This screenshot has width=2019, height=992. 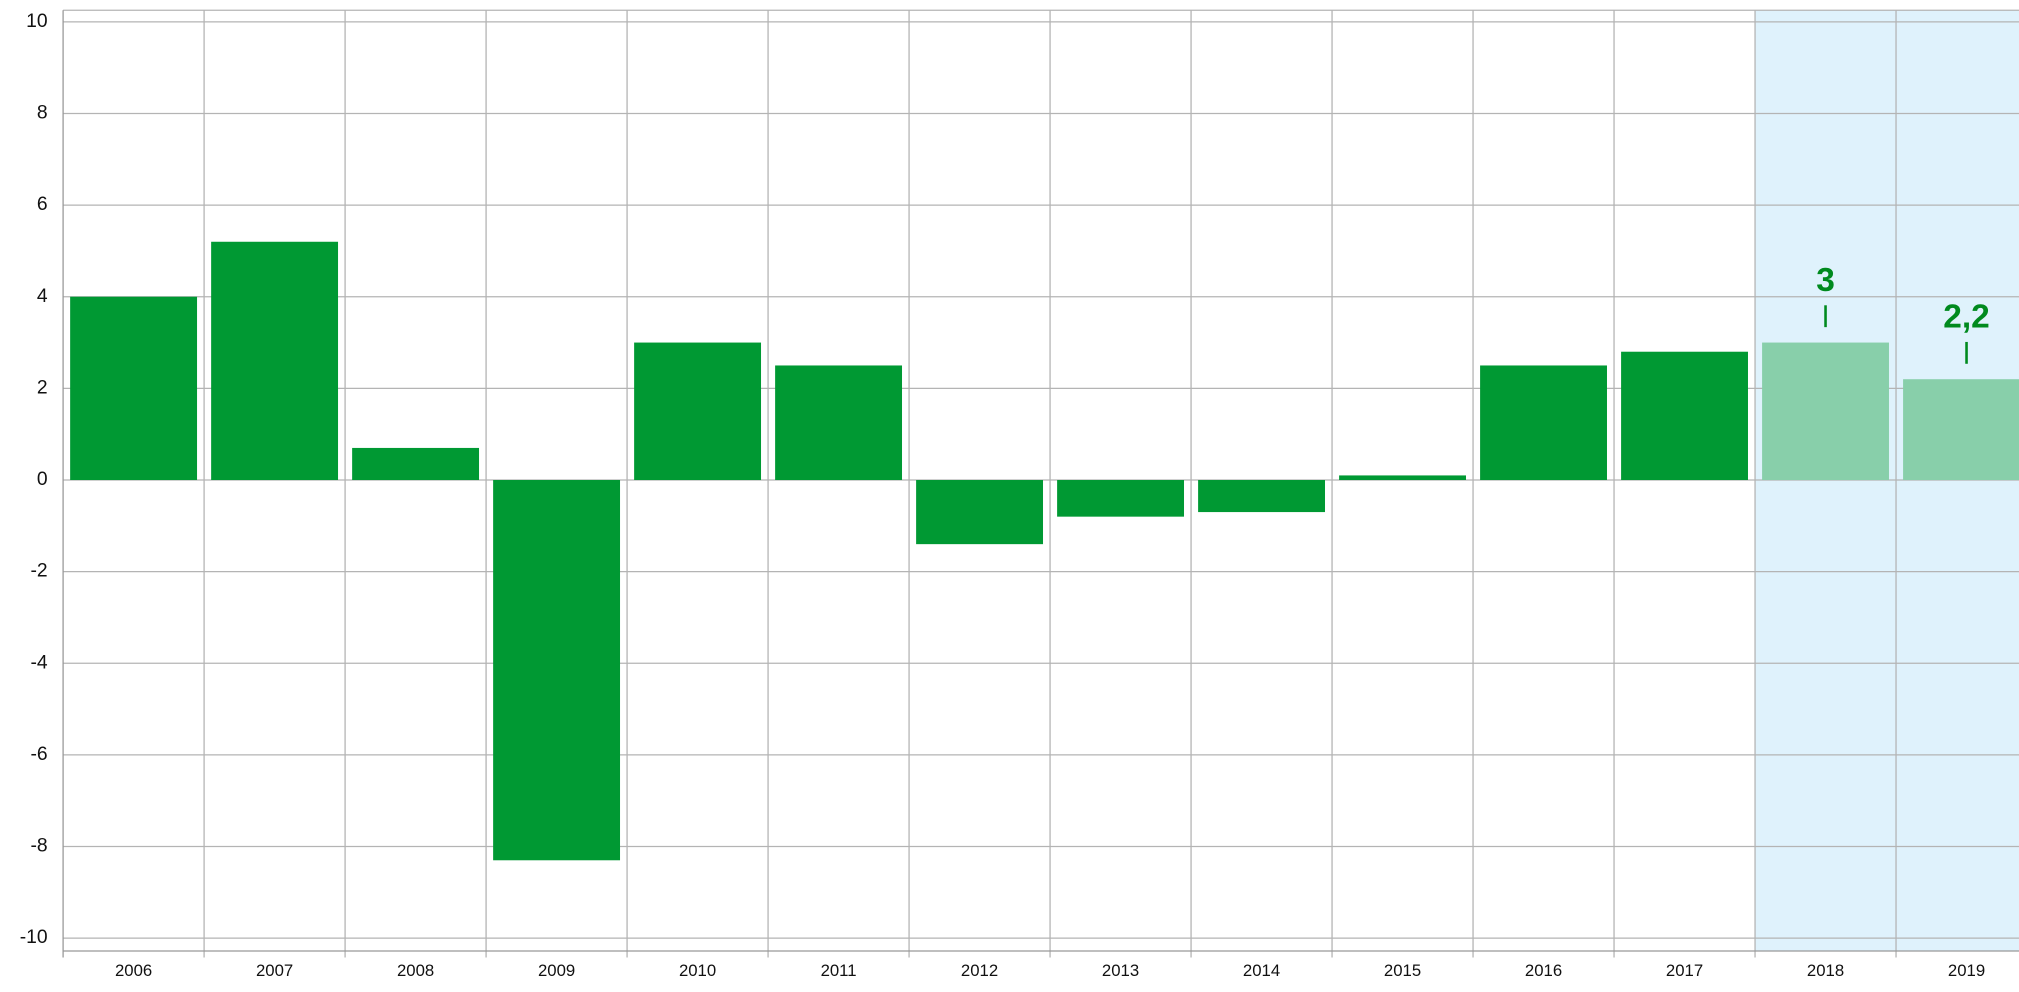 I want to click on y-tick-label: -2, so click(x=38, y=571).